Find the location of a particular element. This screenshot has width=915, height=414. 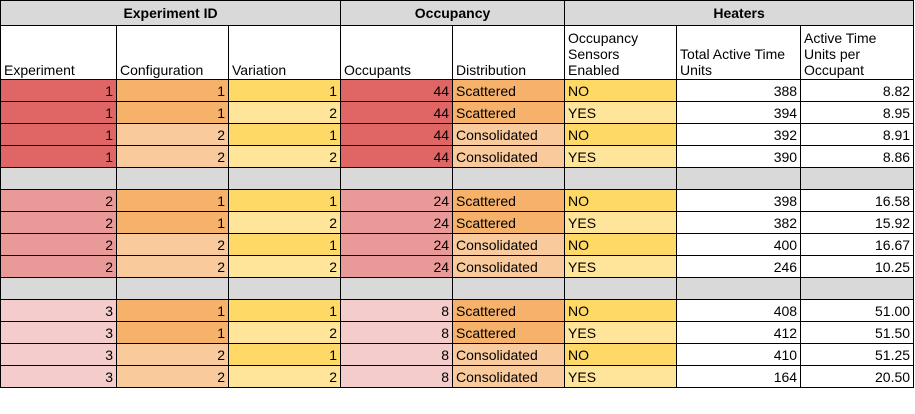

table-row: 1 2 2 44 Consolidated YES 390 8.86 is located at coordinates (457, 156).